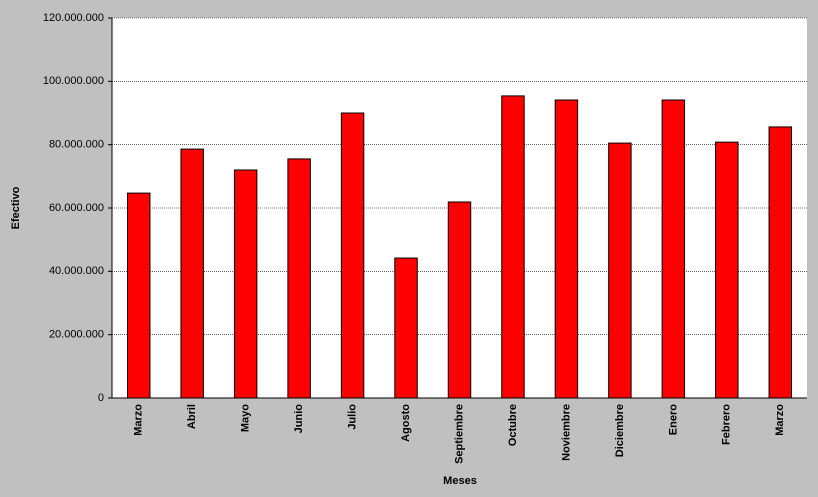 The height and width of the screenshot is (497, 818). I want to click on y-tick-label: 60.000.000, so click(76, 208).